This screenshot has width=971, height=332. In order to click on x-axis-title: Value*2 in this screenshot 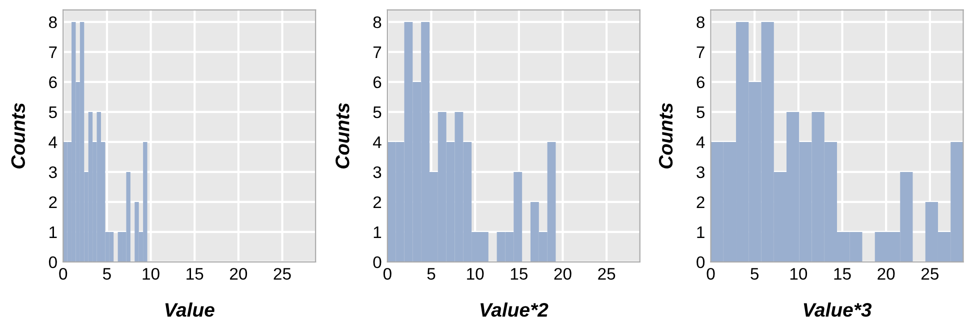, I will do `click(514, 309)`.